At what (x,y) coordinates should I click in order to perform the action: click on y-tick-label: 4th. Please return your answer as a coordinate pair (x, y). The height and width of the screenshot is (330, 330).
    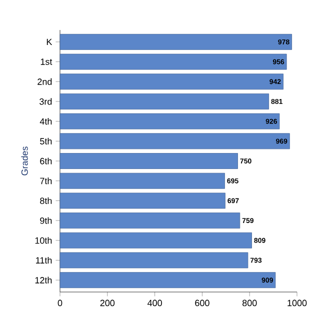
    Looking at the image, I should click on (46, 121).